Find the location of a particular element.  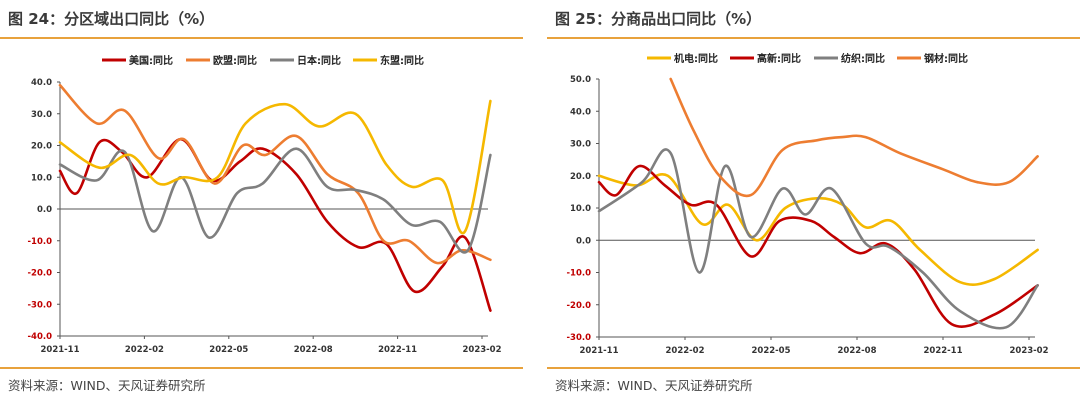

legend-label: 机电:同比 is located at coordinates (696, 58).